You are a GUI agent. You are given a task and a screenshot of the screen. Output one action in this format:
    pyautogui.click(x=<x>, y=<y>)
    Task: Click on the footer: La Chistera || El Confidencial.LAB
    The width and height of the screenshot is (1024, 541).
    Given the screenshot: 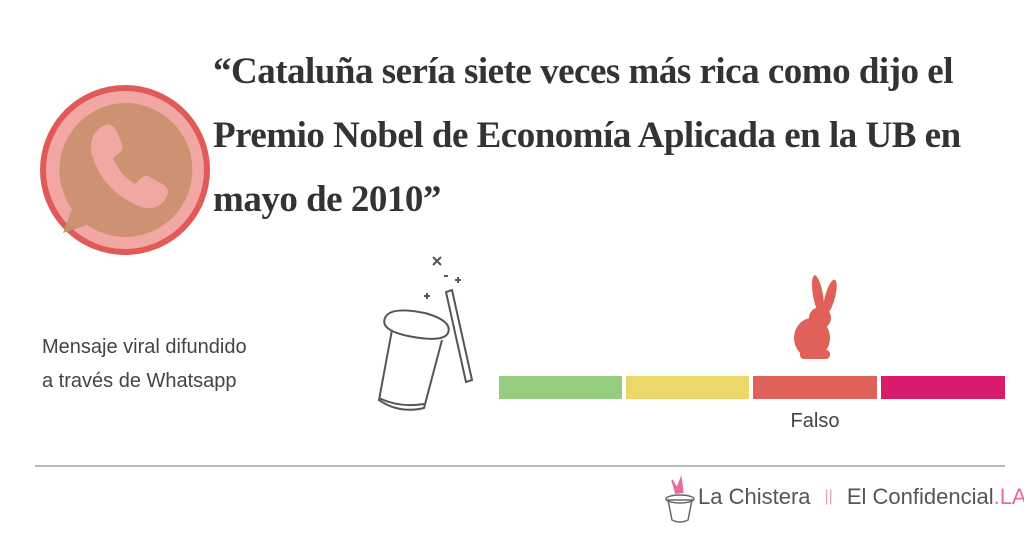 What is the action you would take?
    pyautogui.click(x=861, y=497)
    